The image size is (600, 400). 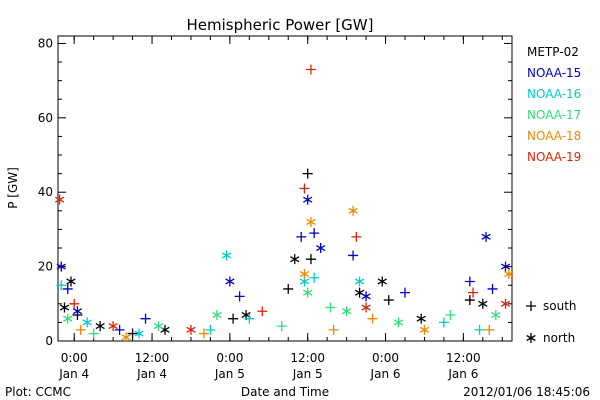 I want to click on legend-series-noaa-17: NOAA-17, so click(x=554, y=115).